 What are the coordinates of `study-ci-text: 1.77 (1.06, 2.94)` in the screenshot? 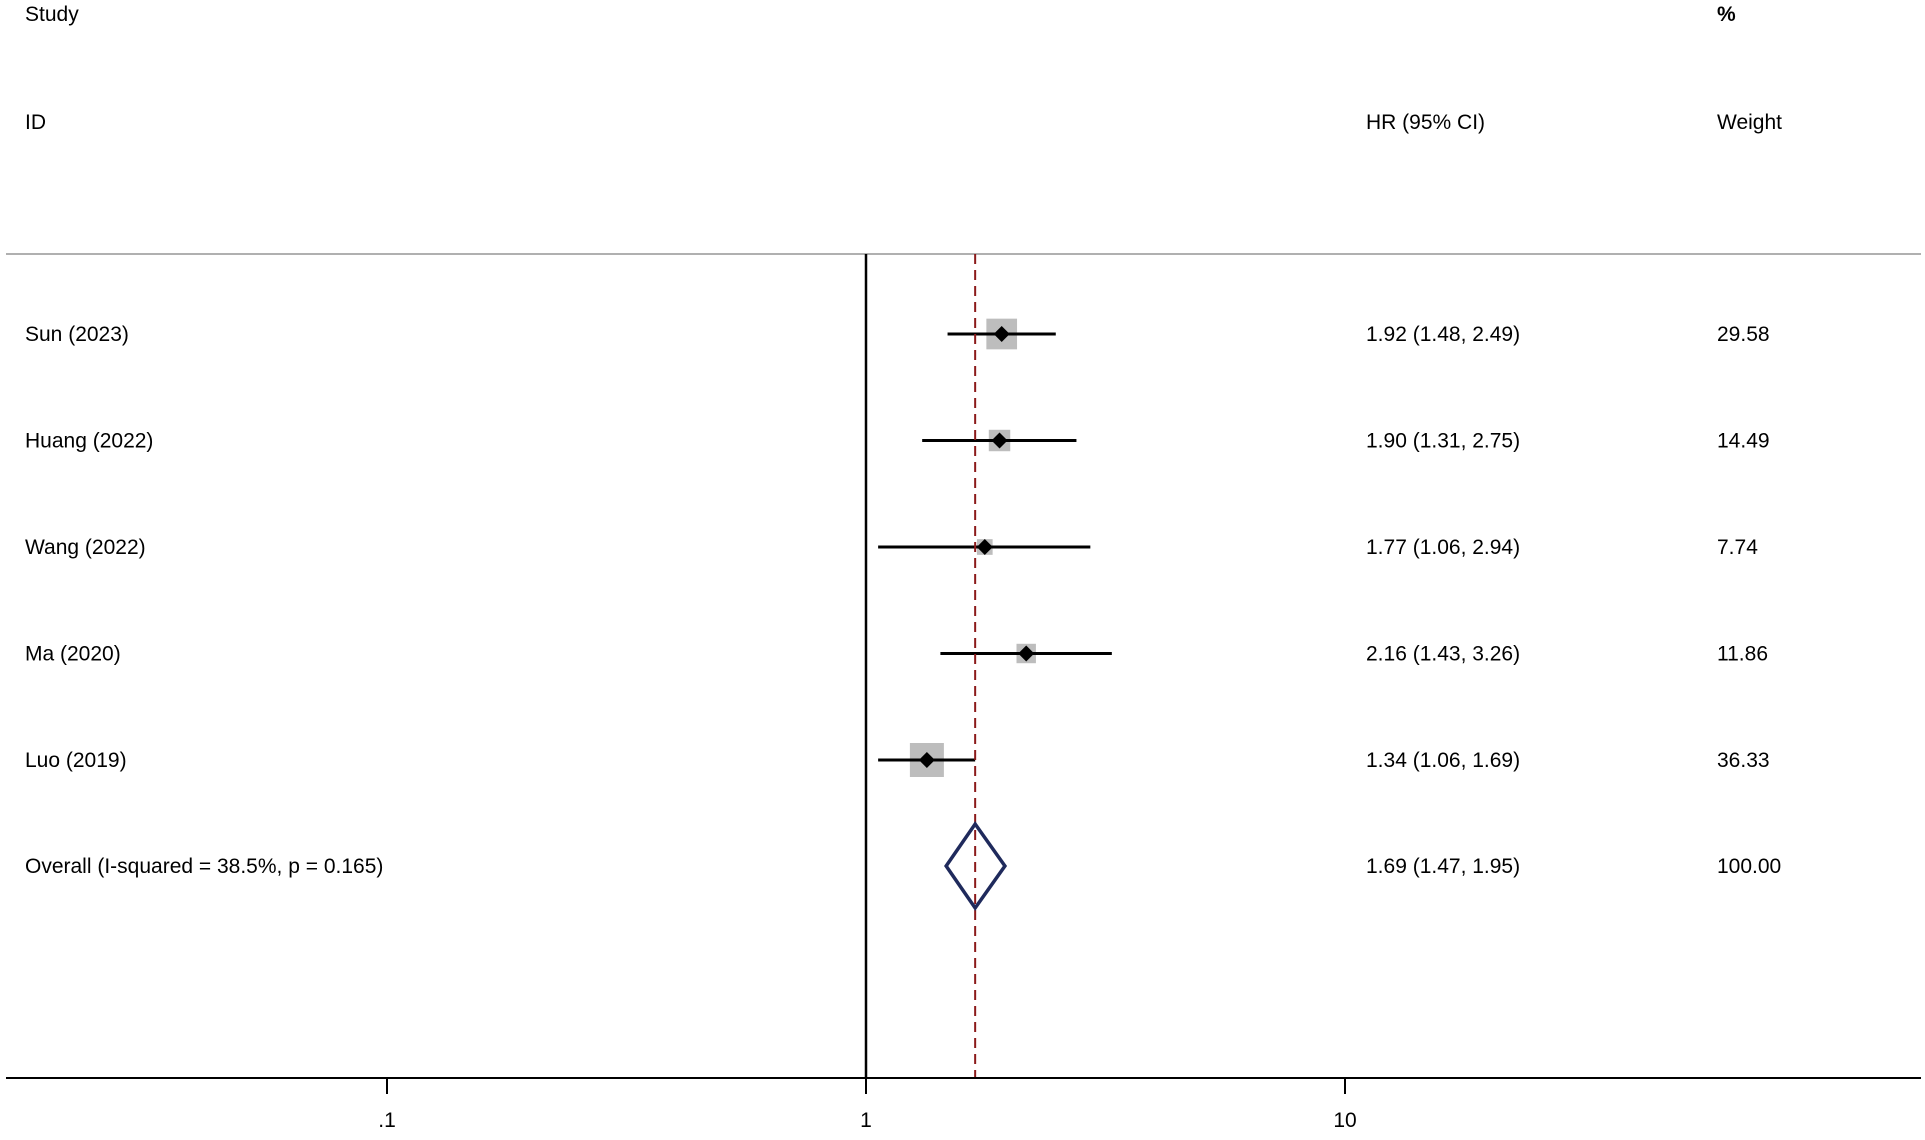 It's located at (1443, 547).